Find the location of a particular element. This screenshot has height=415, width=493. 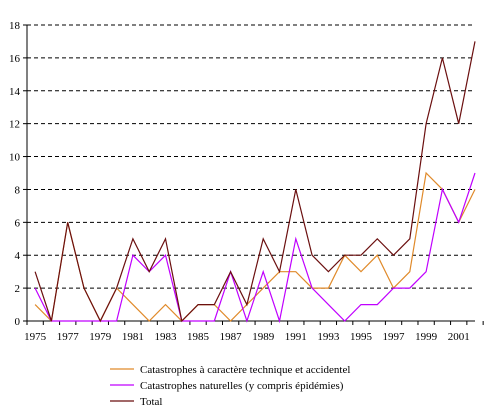

x-tick-label-1993: 1993 is located at coordinates (328, 337).